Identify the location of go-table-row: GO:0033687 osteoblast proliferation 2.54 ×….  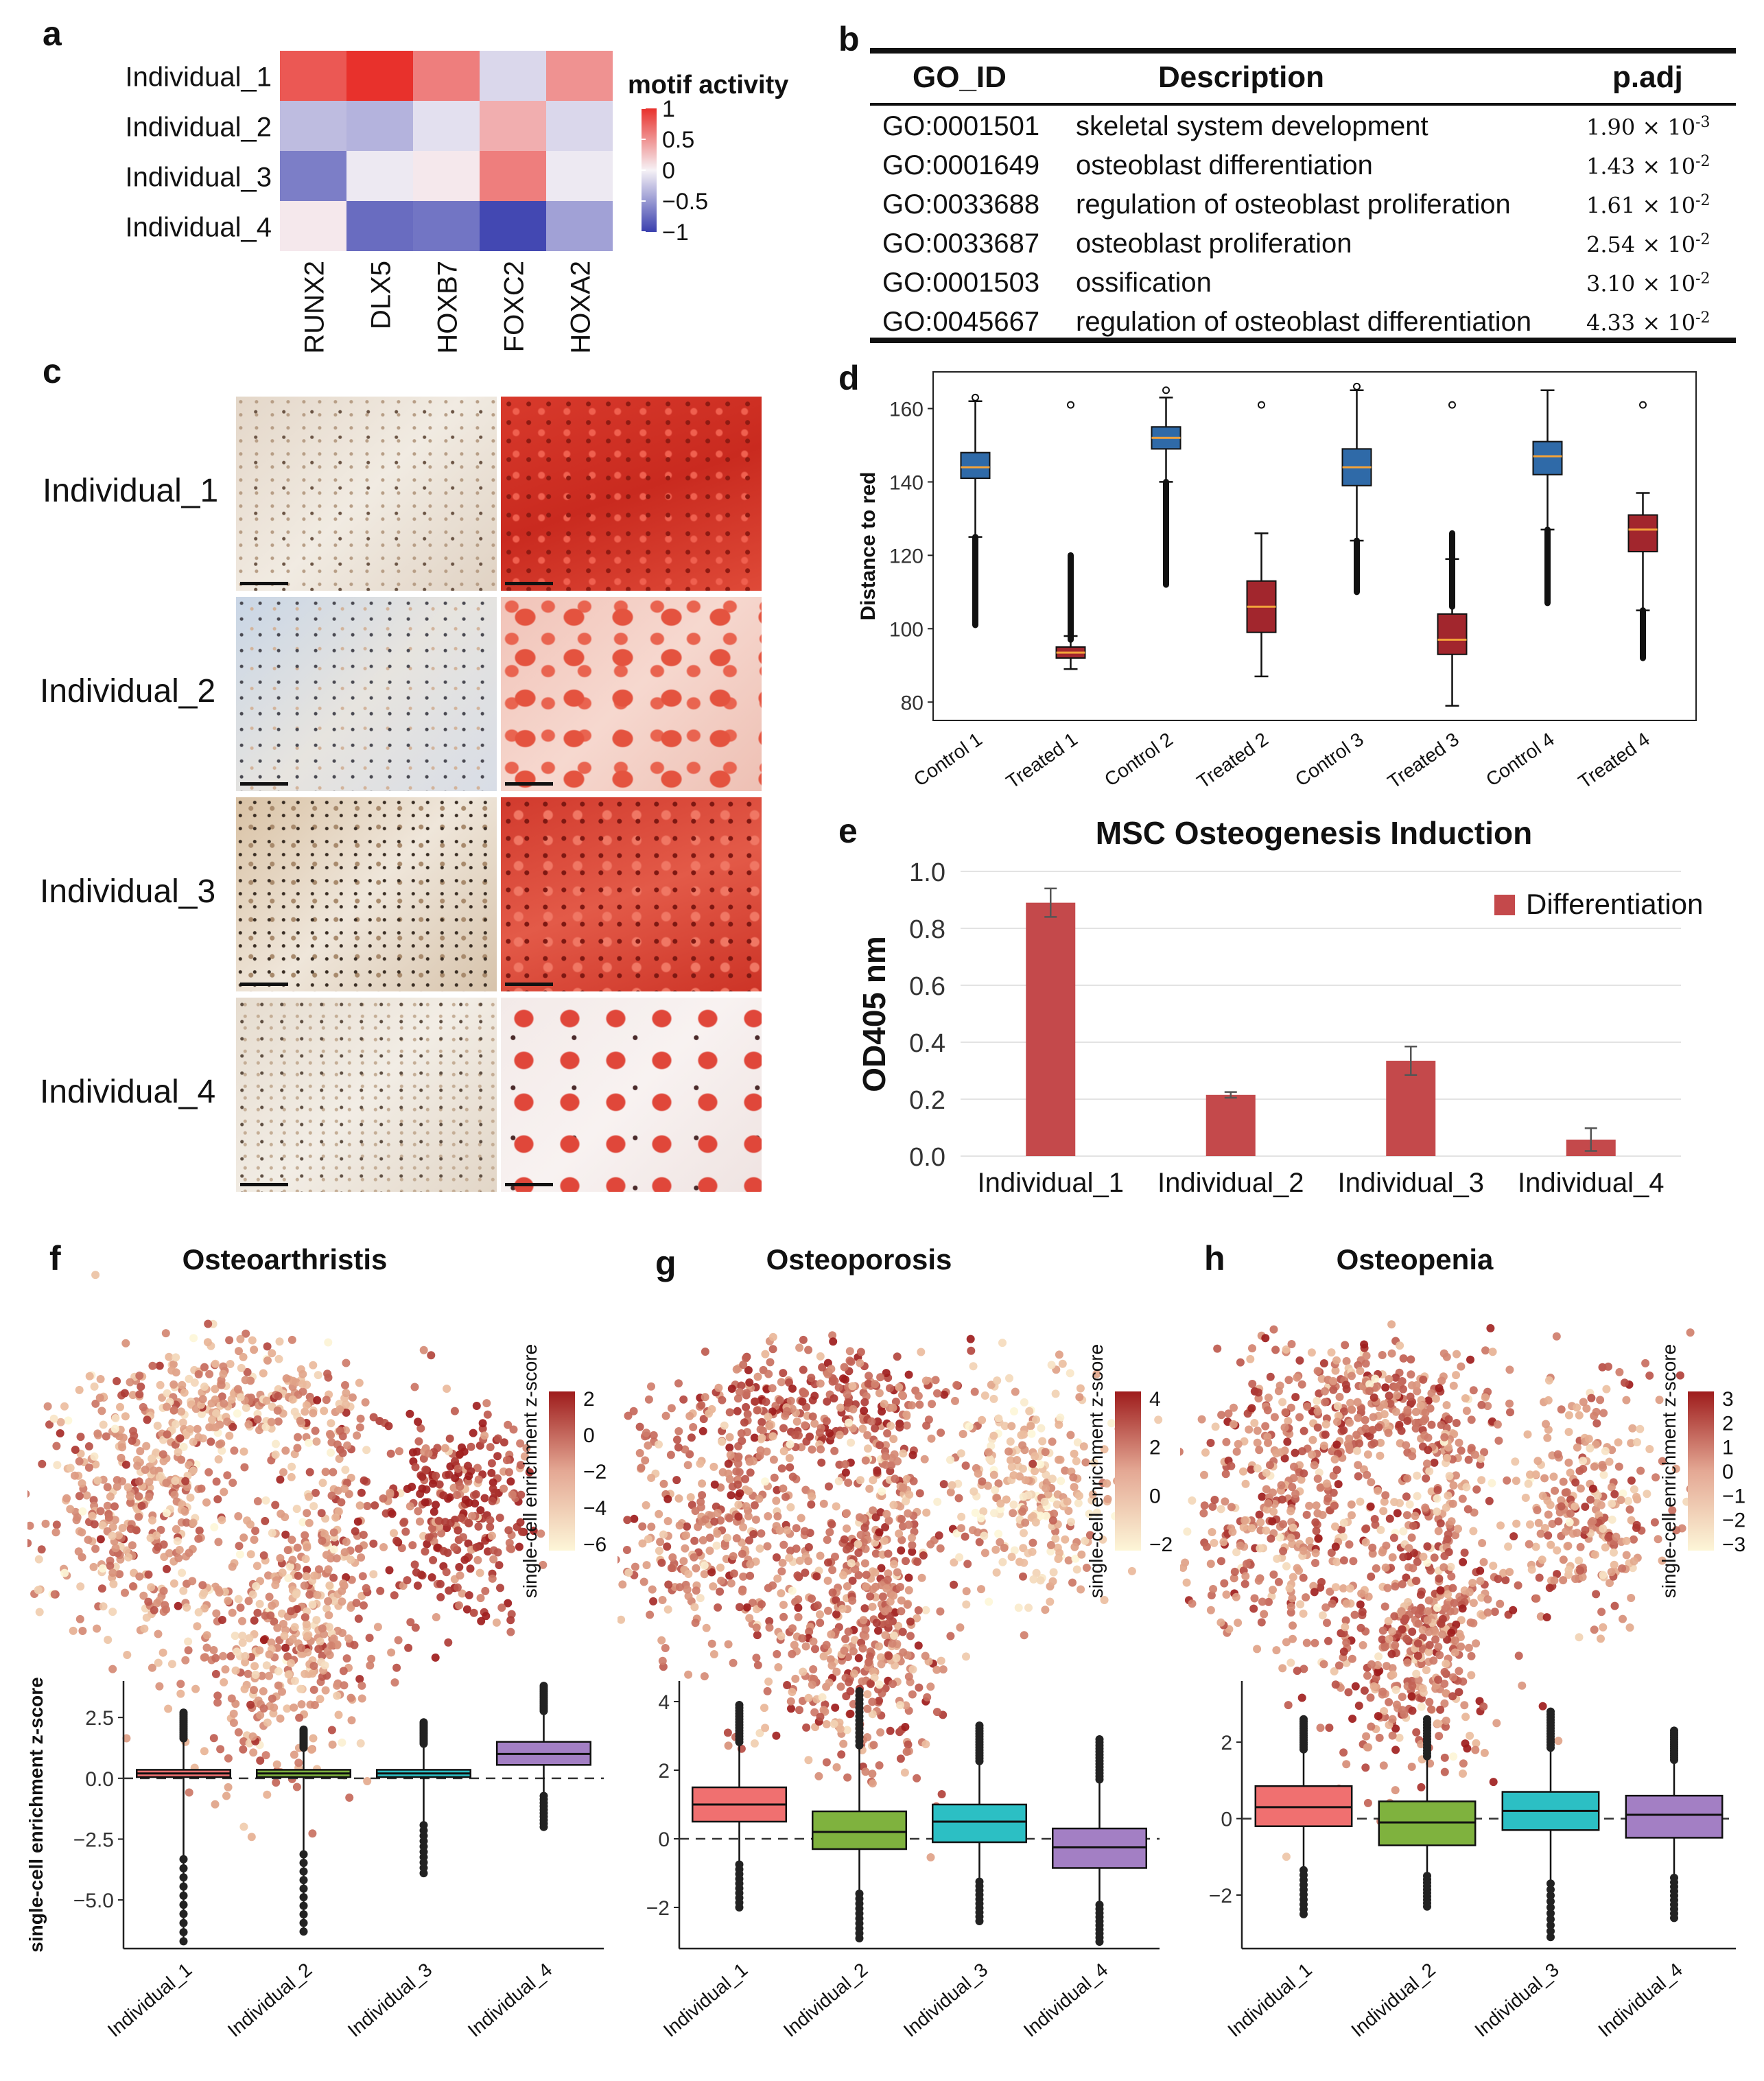
(1303, 248).